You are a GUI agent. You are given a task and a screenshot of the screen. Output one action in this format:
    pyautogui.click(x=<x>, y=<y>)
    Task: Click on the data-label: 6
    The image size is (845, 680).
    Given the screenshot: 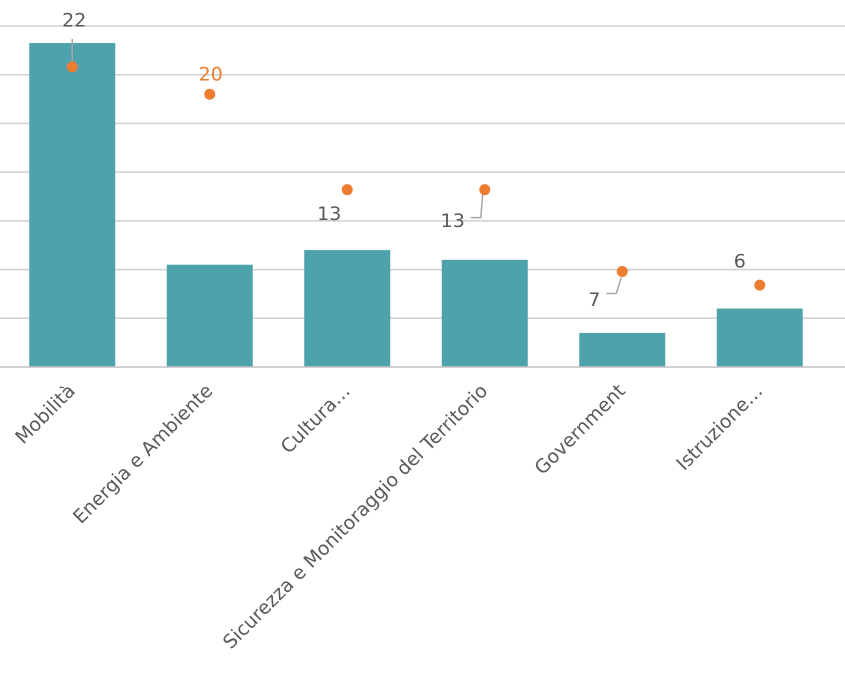 What is the action you would take?
    pyautogui.click(x=740, y=262)
    